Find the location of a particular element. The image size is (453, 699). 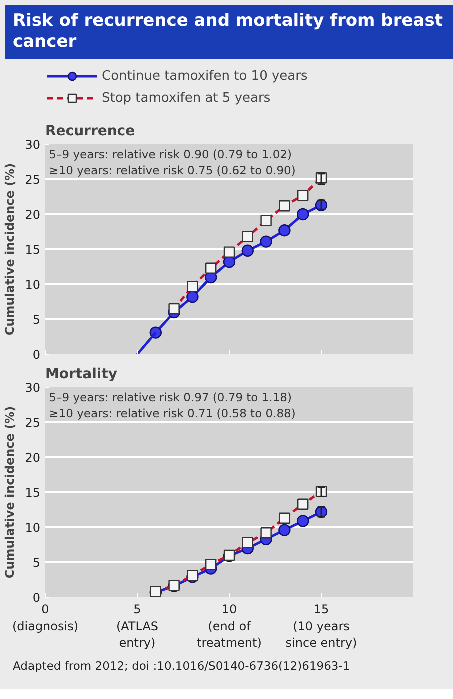

chart-title: Mortality is located at coordinates (82, 374).